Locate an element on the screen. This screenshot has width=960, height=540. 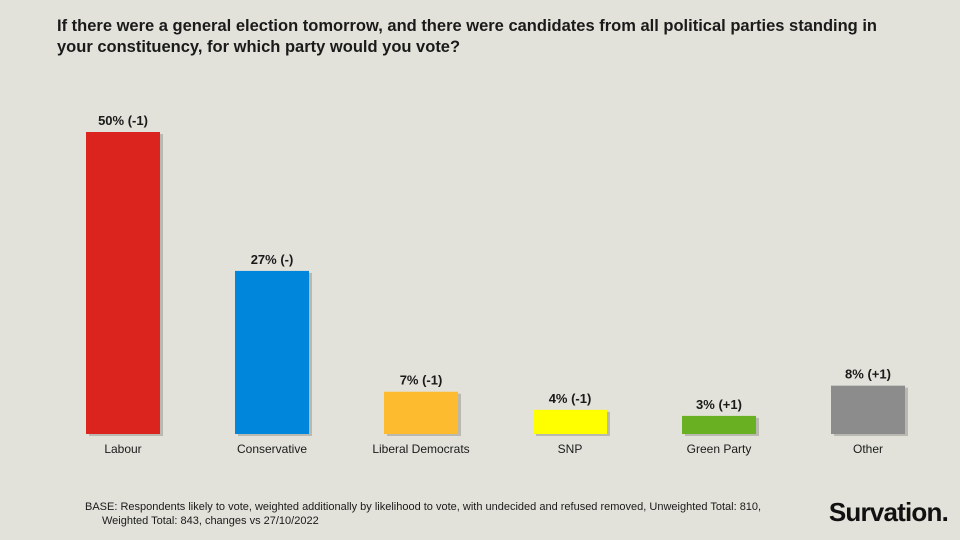
survation-logo: Survation. is located at coordinates (888, 512).